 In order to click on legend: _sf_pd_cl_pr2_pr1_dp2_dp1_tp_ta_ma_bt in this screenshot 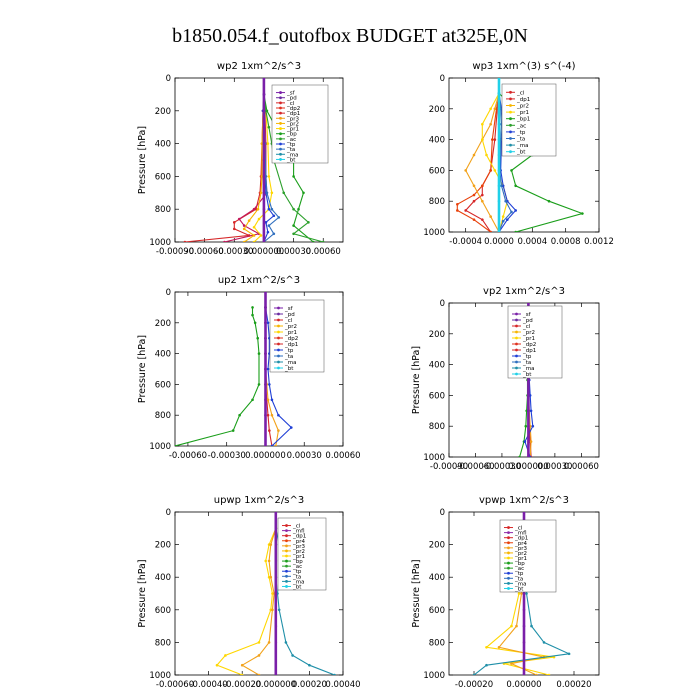, I will do `click(297, 336)`.